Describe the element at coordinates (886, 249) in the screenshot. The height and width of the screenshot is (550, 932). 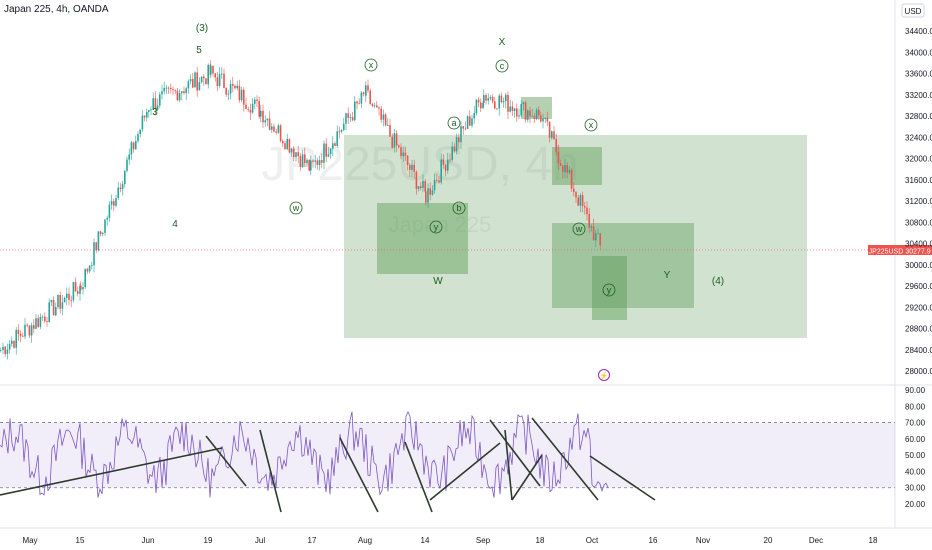
I see `symbol-tag` at that location.